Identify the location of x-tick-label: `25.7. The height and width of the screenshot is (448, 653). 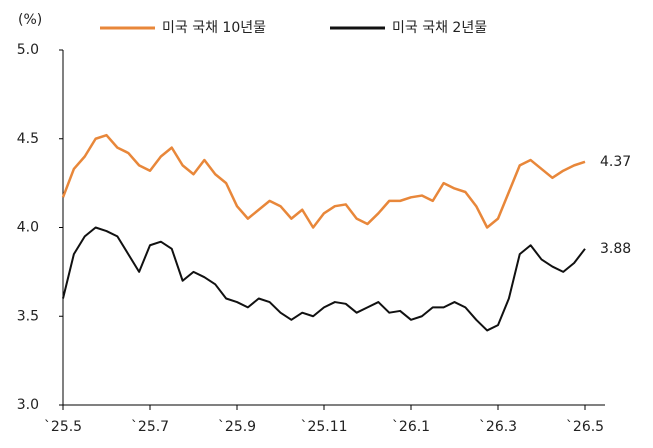
(150, 427).